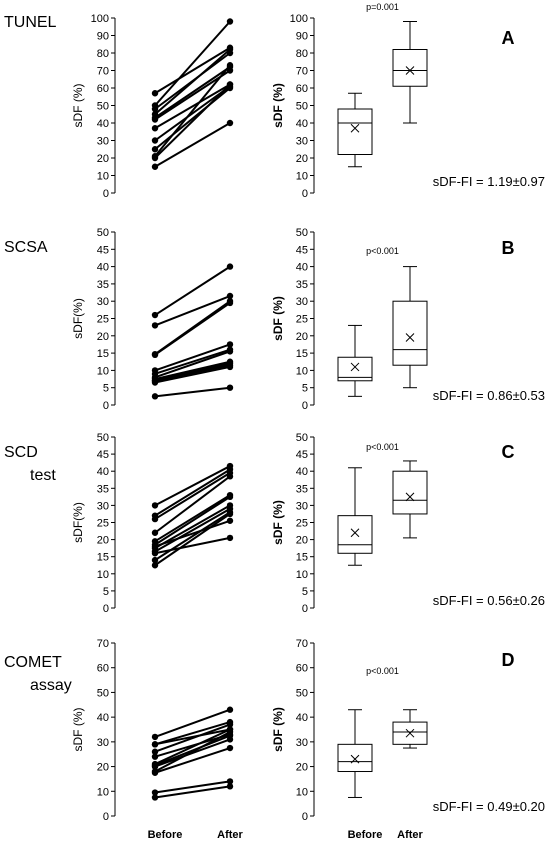  What do you see at coordinates (78, 318) in the screenshot?
I see `left-y-axis-label: sDF(%)` at bounding box center [78, 318].